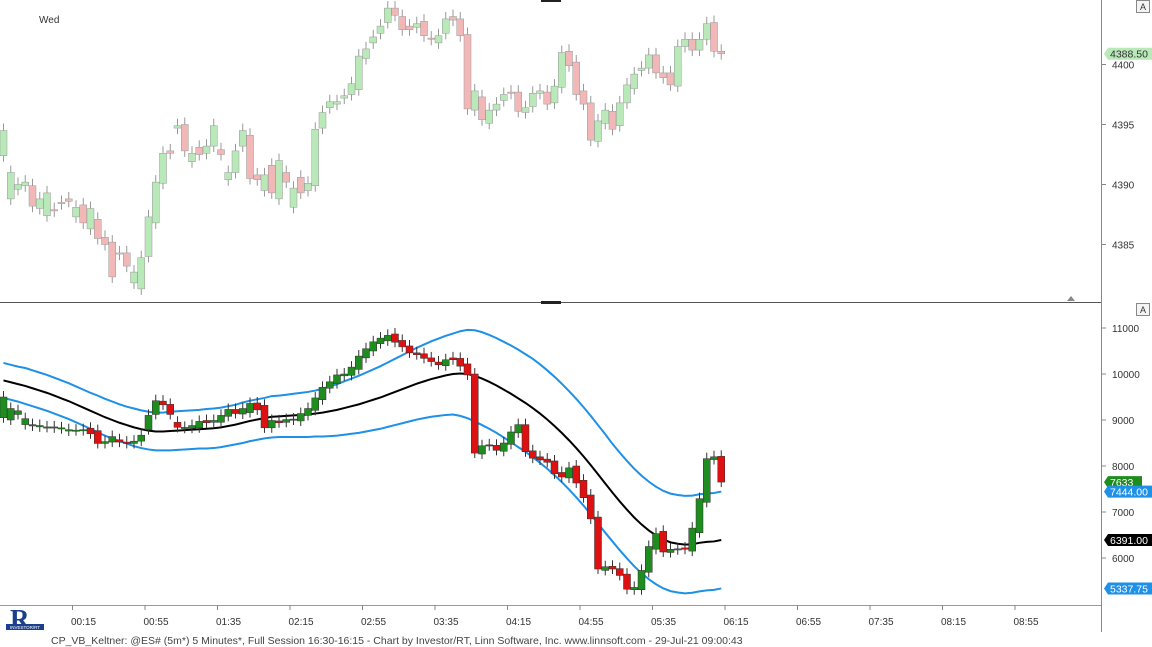 The image size is (1152, 647). I want to click on scroll-indicator-icon, so click(1071, 298).